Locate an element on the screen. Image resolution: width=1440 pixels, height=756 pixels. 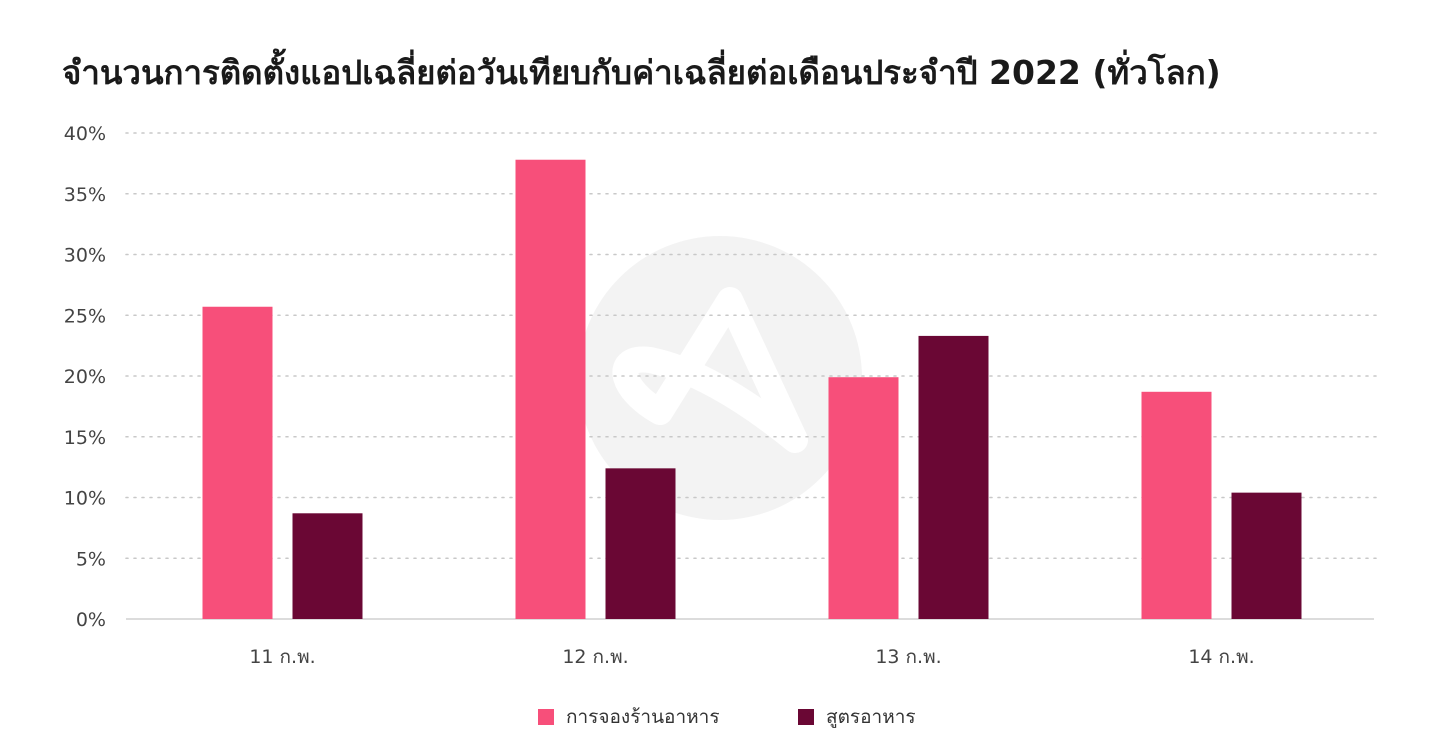
x-axis: 11 ก.พ. 12 ก.พ. 13 ก.พ. 14 ก.พ. is located at coordinates (751, 657).